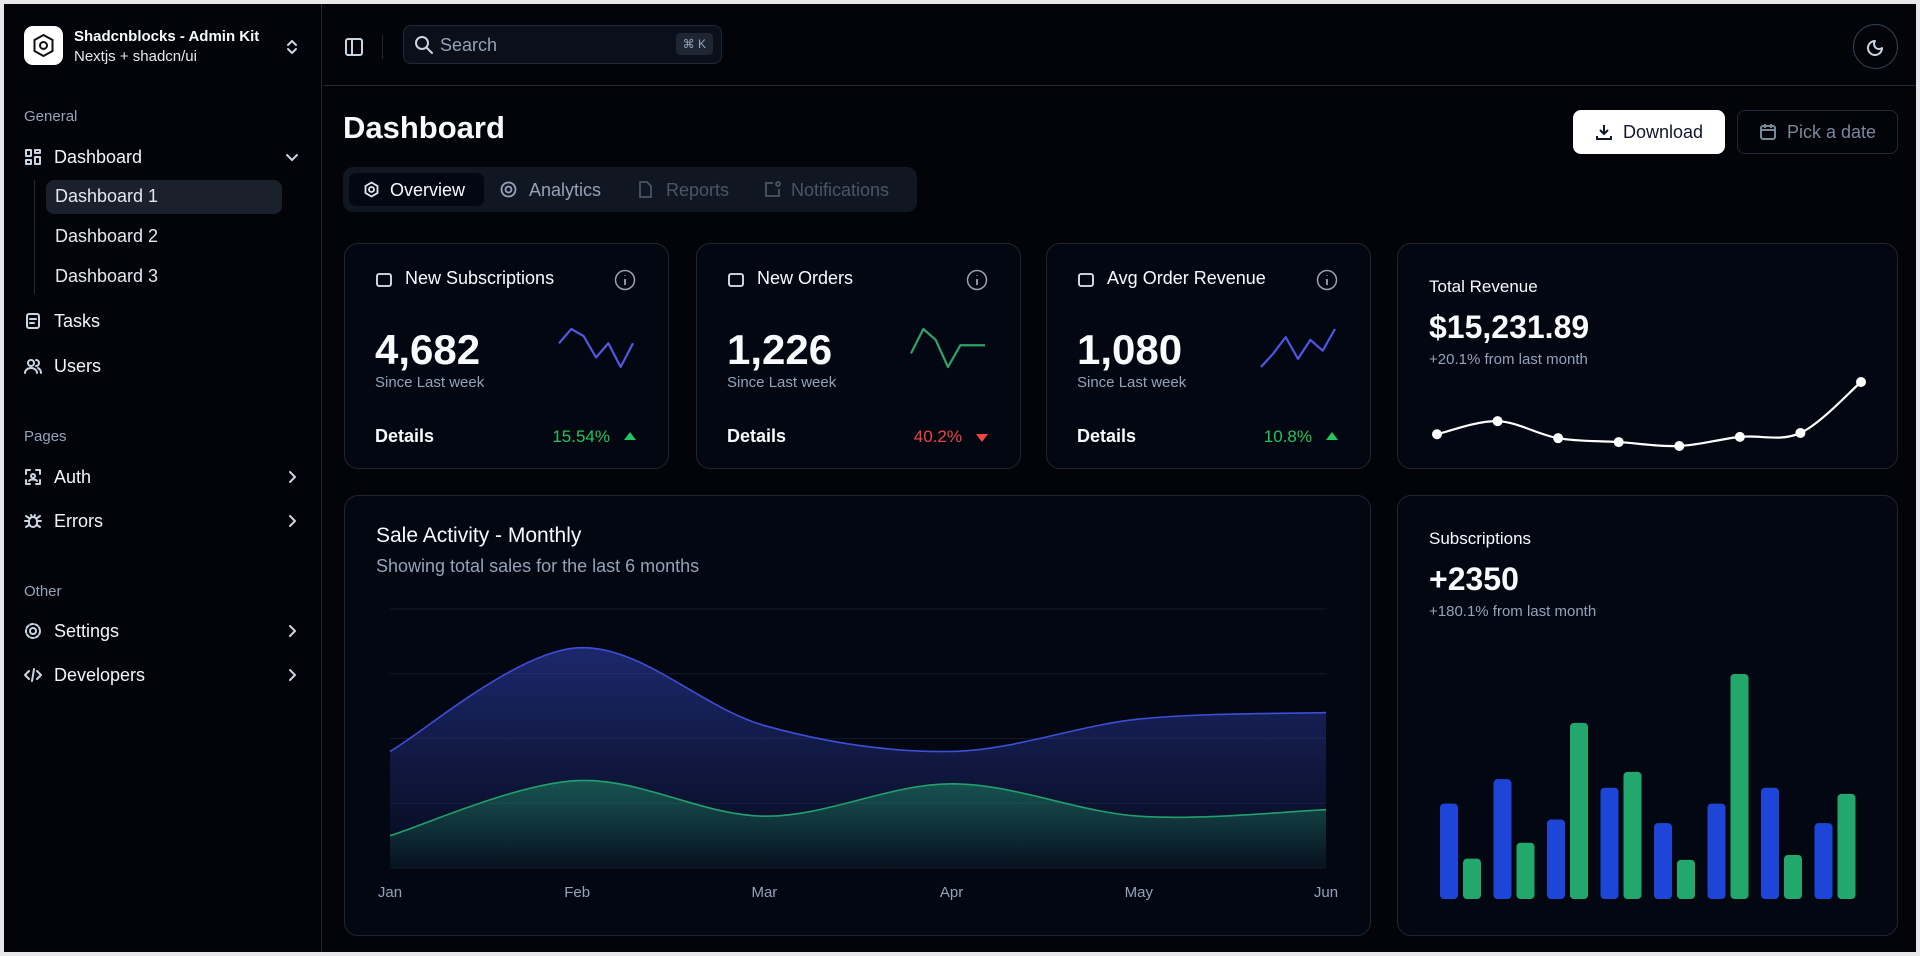  What do you see at coordinates (292, 47) in the screenshot?
I see `brand-switch` at bounding box center [292, 47].